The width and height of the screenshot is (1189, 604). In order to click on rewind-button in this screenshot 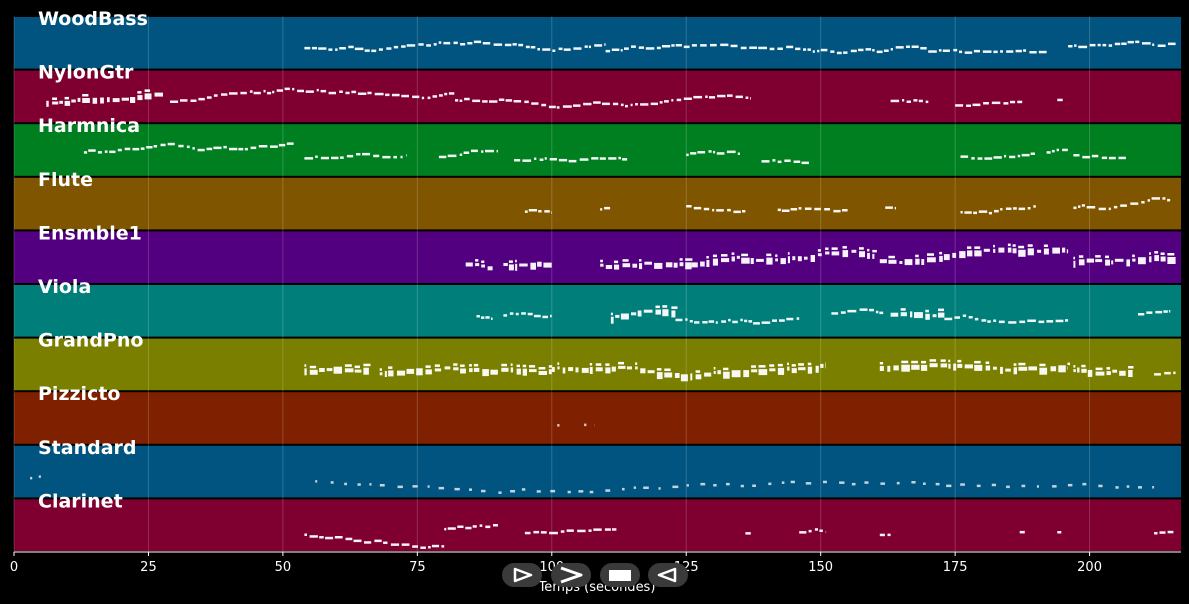, I will do `click(668, 575)`.